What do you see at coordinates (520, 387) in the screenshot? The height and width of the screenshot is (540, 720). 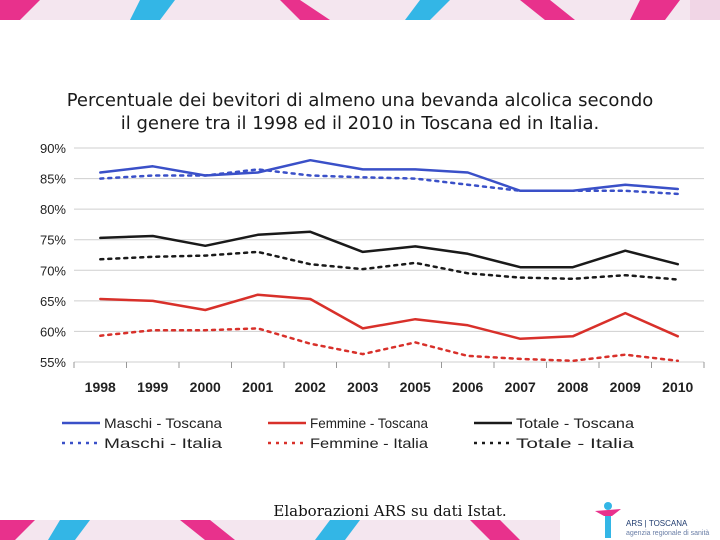 I see `x-tick-label: 2007` at bounding box center [520, 387].